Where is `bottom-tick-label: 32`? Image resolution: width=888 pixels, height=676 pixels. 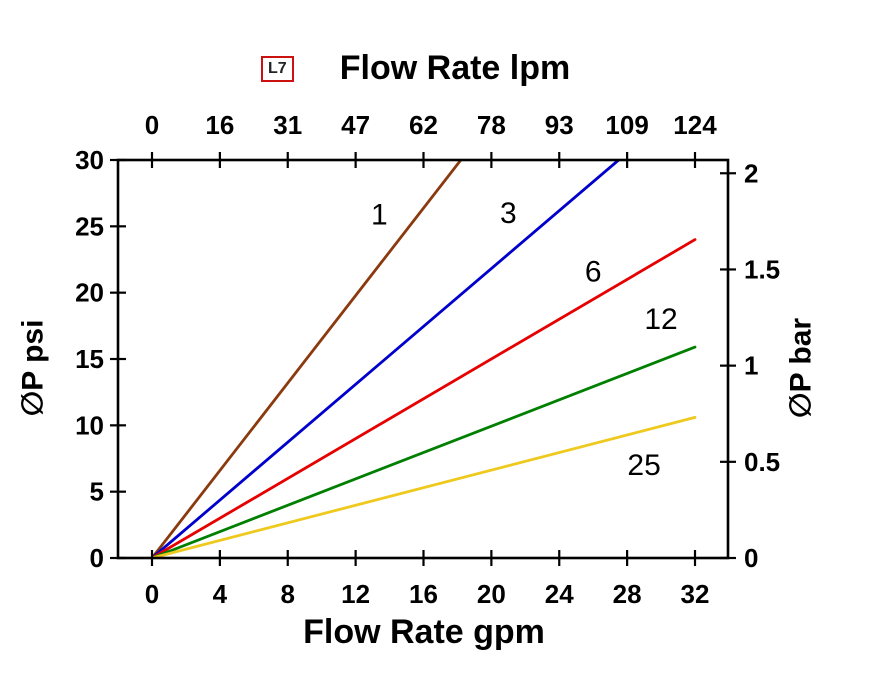
bottom-tick-label: 32 is located at coordinates (695, 594).